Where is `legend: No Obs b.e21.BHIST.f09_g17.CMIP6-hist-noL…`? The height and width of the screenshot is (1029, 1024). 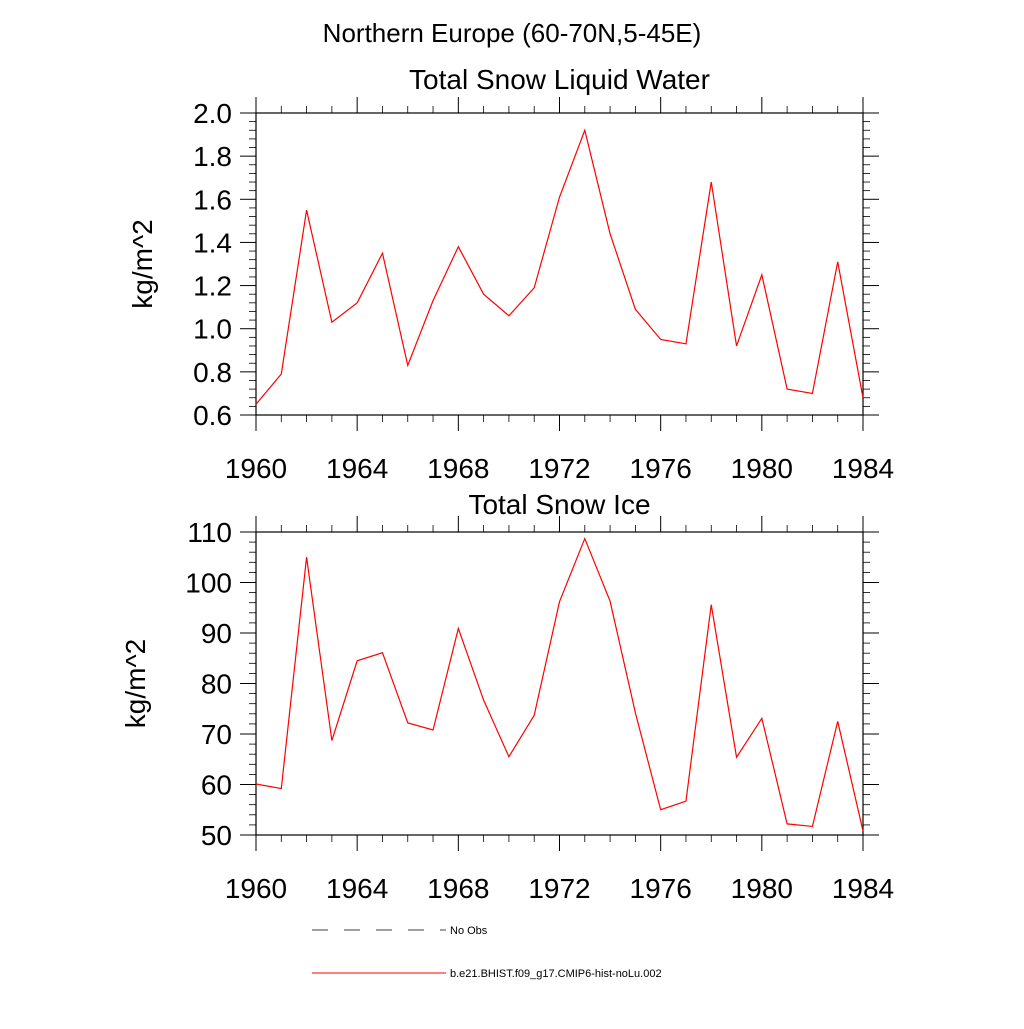 legend: No Obs b.e21.BHIST.f09_g17.CMIP6-hist-noL… is located at coordinates (487, 952).